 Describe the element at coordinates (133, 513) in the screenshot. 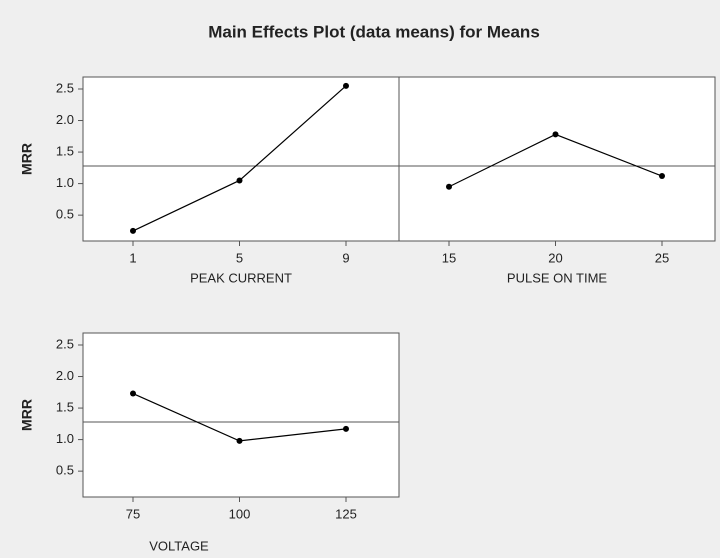

I see `x-tick-label: 75` at that location.